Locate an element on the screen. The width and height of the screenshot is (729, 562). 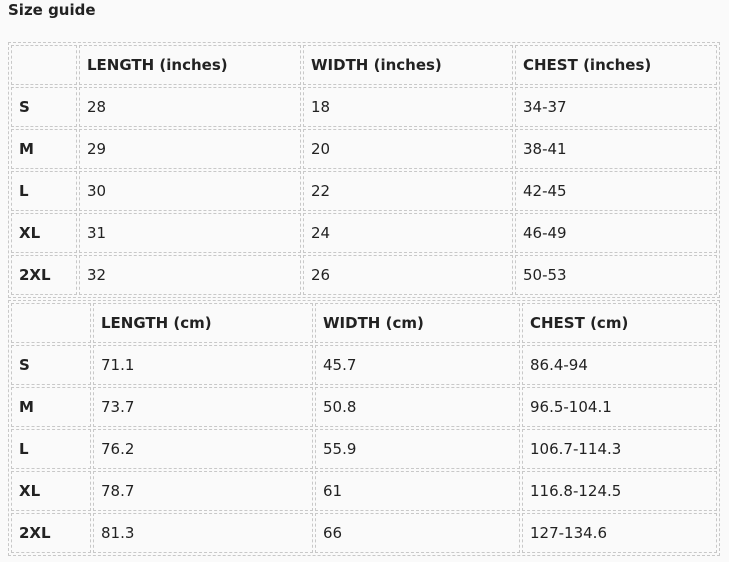
table-cell: 96.5-104.1 is located at coordinates (619, 407).